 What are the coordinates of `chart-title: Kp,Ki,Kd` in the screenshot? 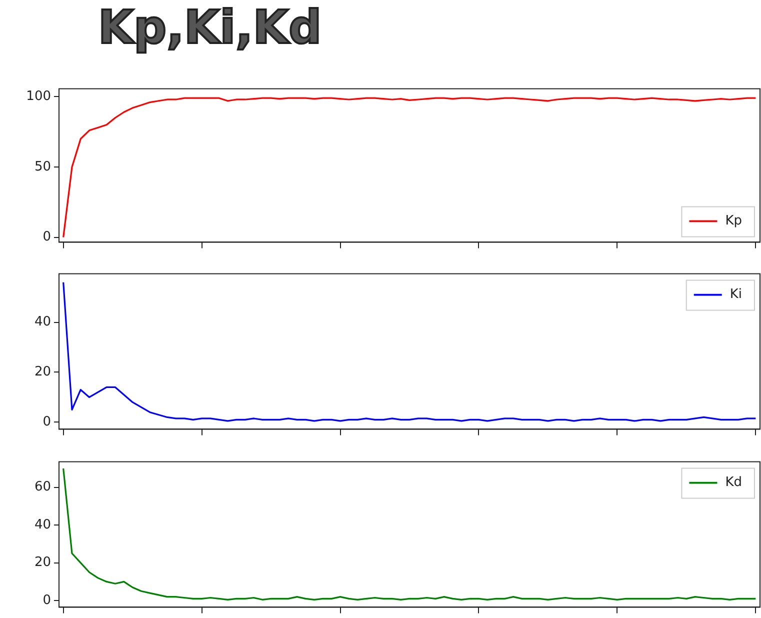 It's located at (210, 27).